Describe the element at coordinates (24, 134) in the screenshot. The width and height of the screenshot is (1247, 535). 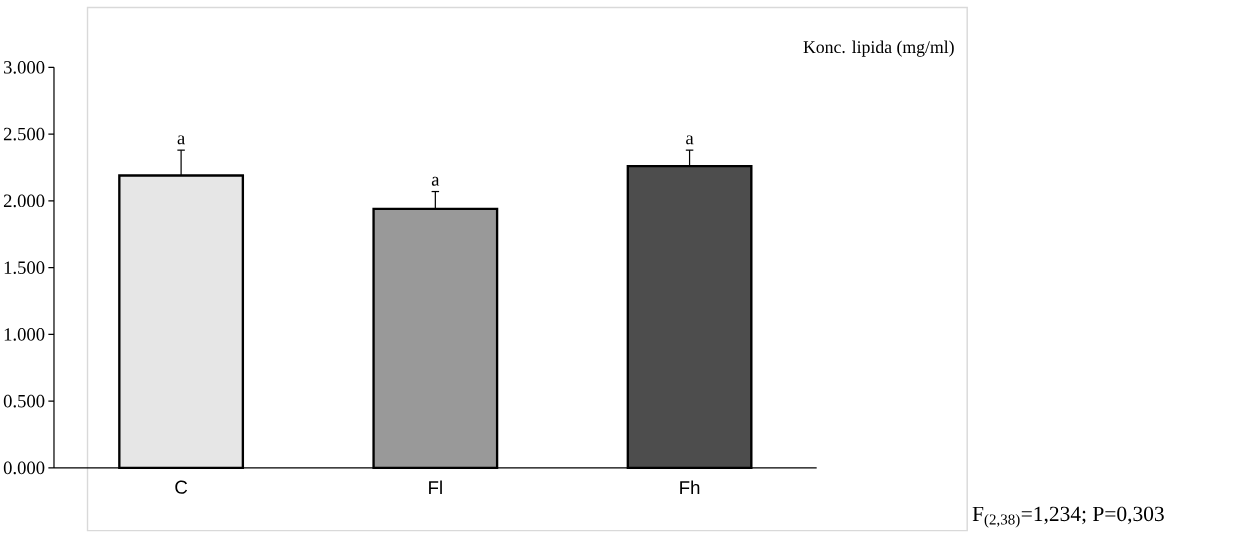
I see `y-tick-label: 2.500` at that location.